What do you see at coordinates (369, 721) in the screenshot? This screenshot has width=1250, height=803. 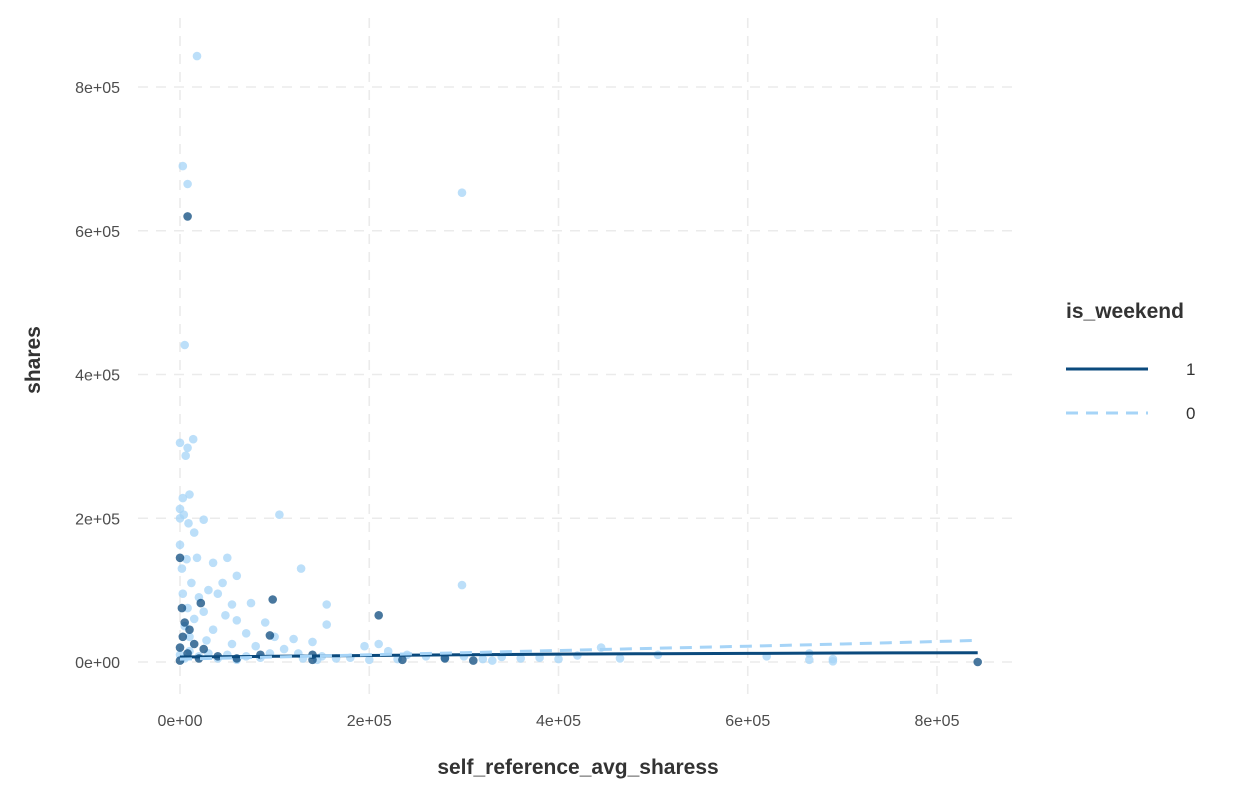 I see `x-tick-label-1: 2e+05` at bounding box center [369, 721].